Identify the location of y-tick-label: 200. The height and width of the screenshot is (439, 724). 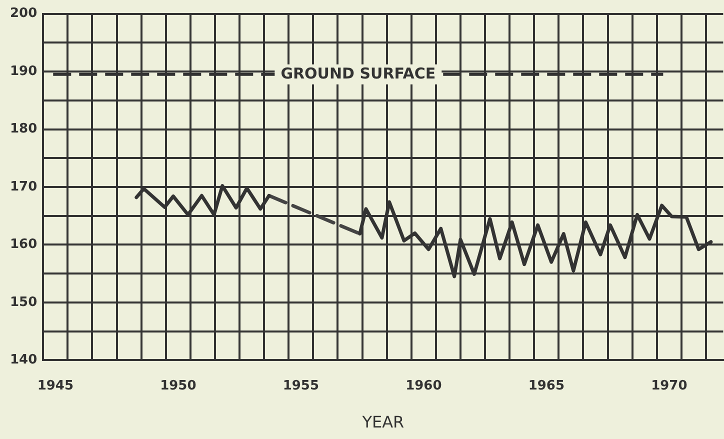
(24, 14).